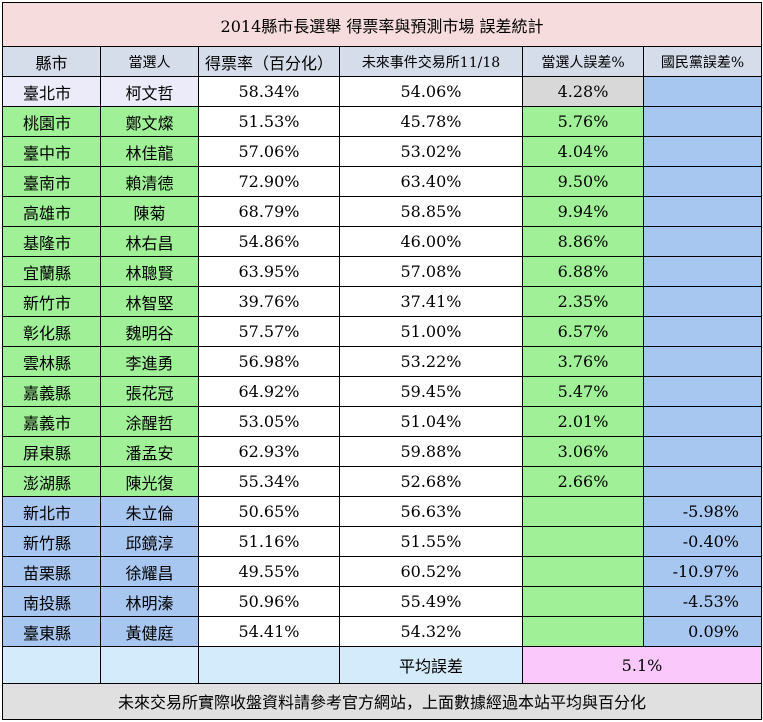 Image resolution: width=763 pixels, height=722 pixels. Describe the element at coordinates (583, 212) in the screenshot. I see `winner-error-cell: 9.94%` at that location.